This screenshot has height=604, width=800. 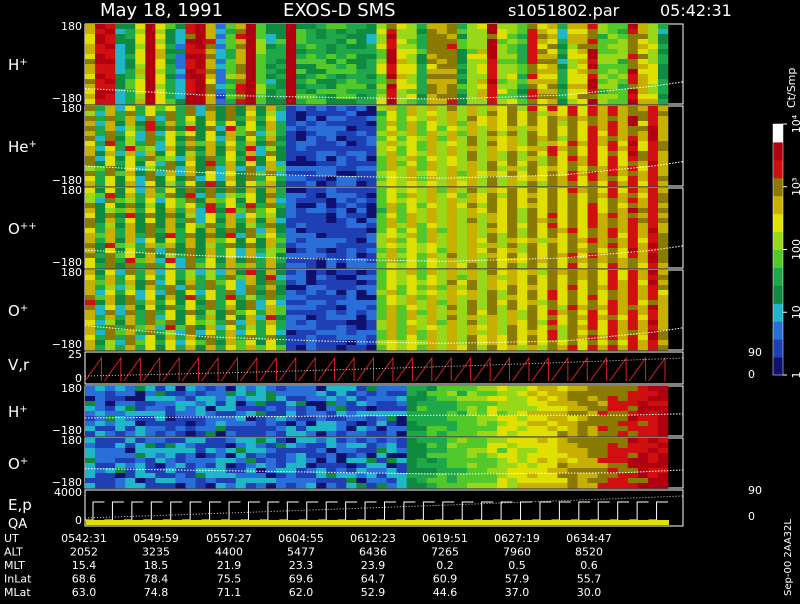 What do you see at coordinates (445, 565) in the screenshot?
I see `table-cell: 0.2` at bounding box center [445, 565].